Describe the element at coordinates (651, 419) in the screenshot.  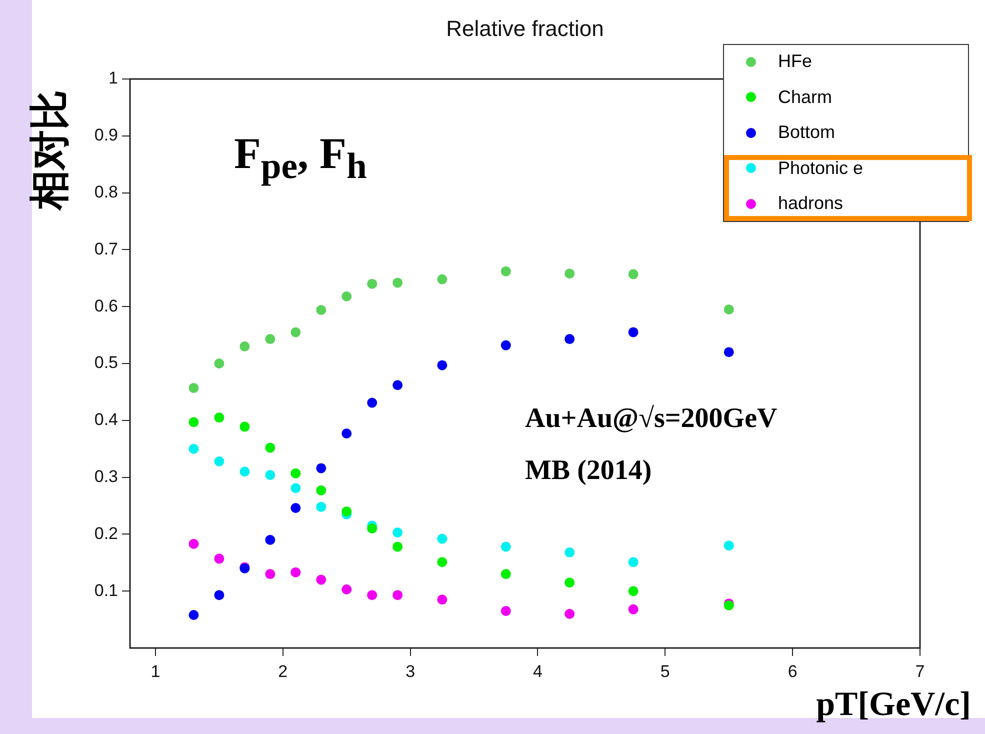
I see `annotation: Au+Au@√s=200GeV` at that location.